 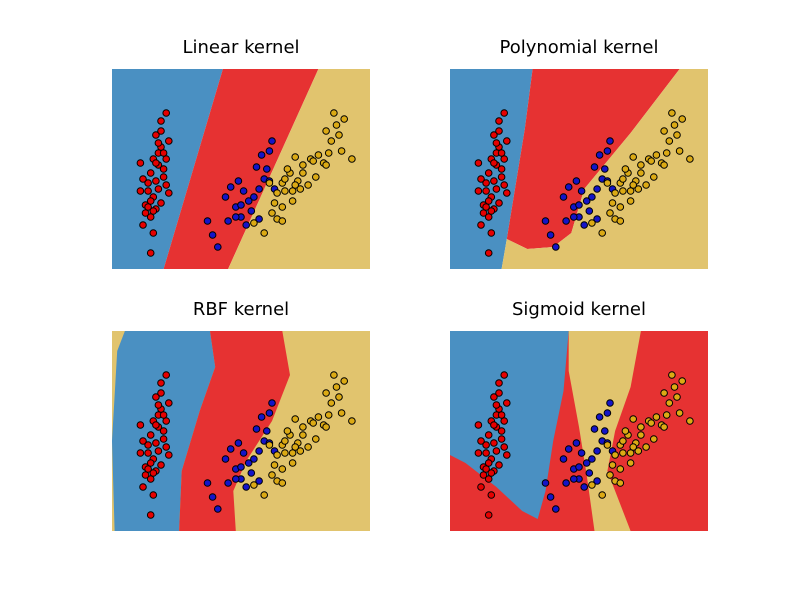 What do you see at coordinates (241, 415) in the screenshot?
I see `kernel-panel-3: RBF kernel` at bounding box center [241, 415].